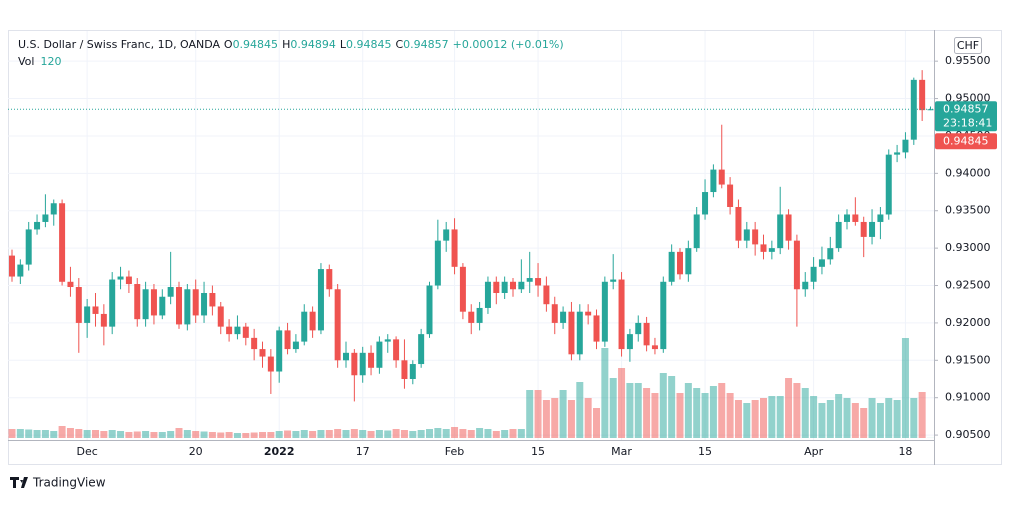 This screenshot has height=505, width=1012. What do you see at coordinates (363, 451) in the screenshot?
I see `x-tick-label: 17` at bounding box center [363, 451].